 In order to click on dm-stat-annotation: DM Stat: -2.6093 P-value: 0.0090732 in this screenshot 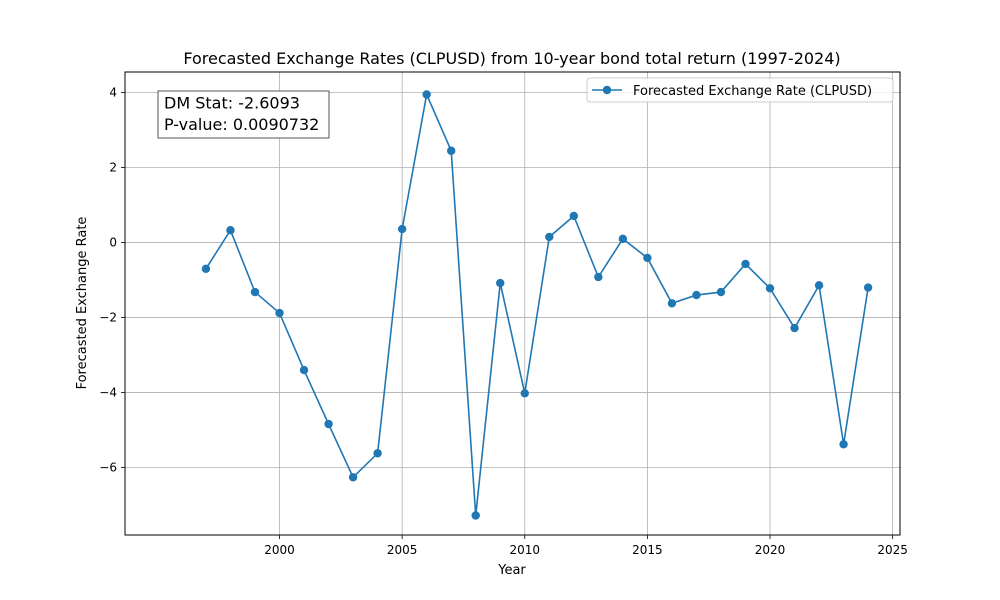, I will do `click(243, 114)`.